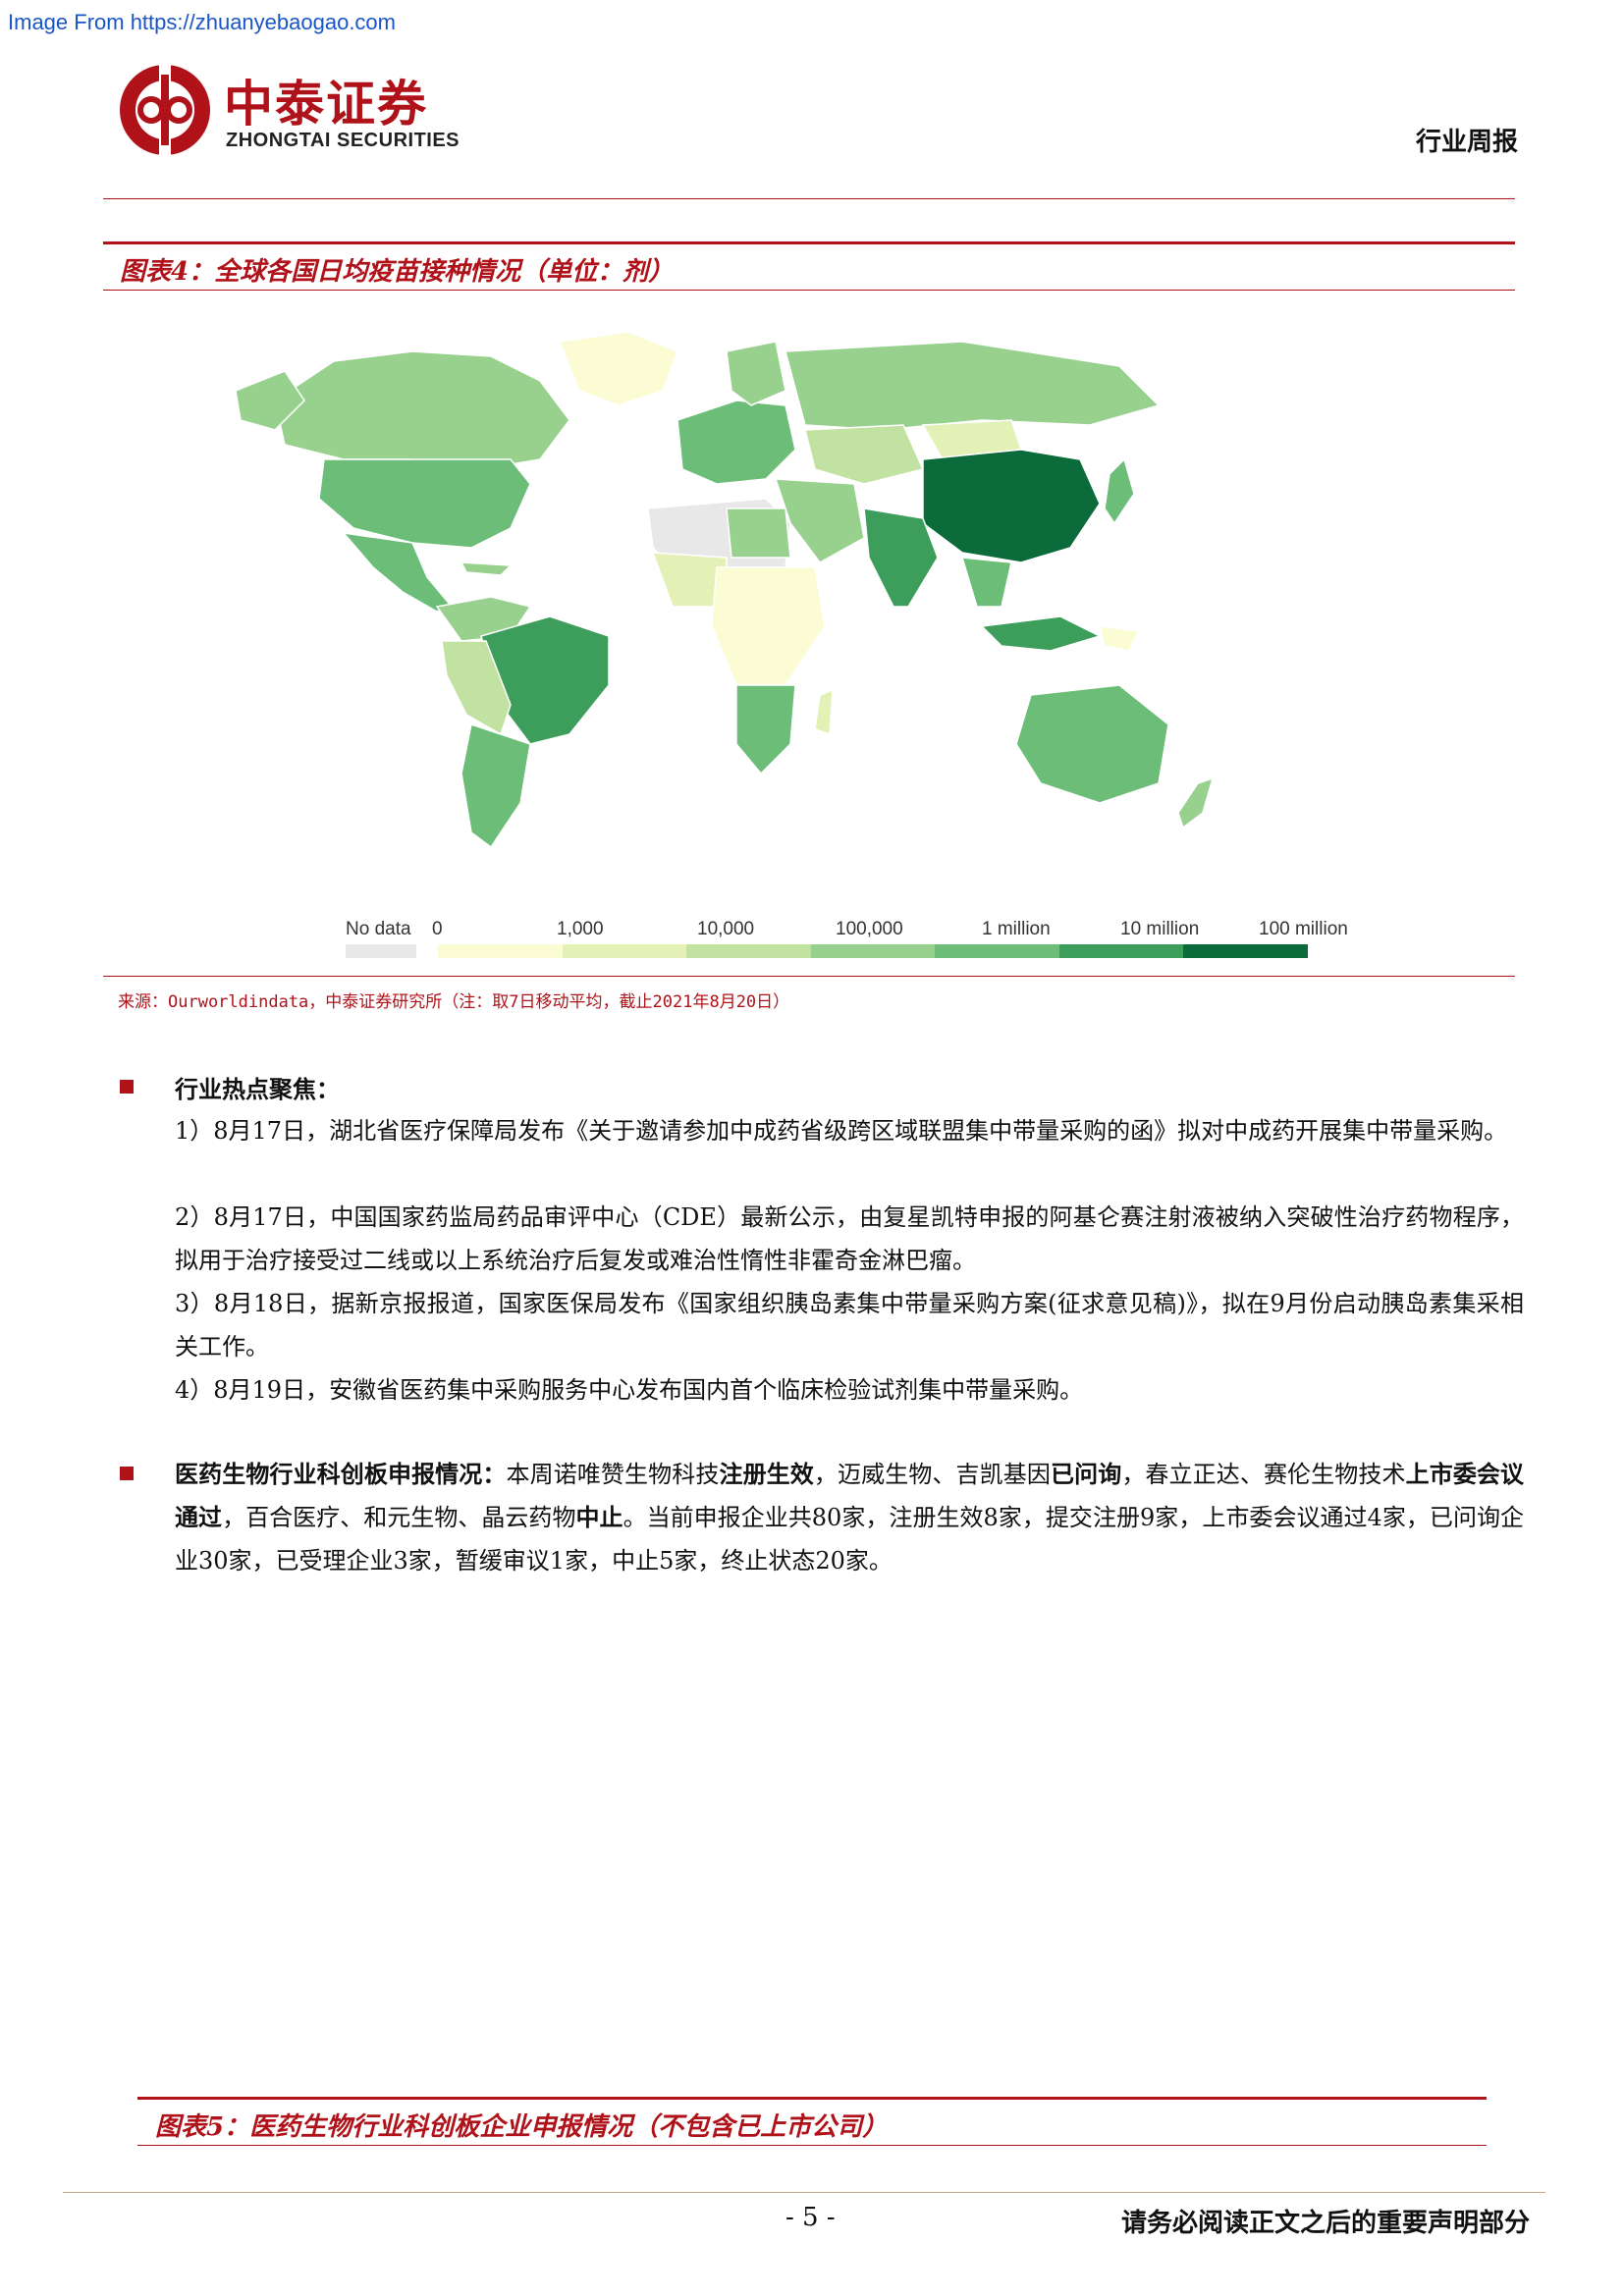 The width and height of the screenshot is (1624, 2296). Describe the element at coordinates (864, 454) in the screenshot. I see `map-region-central-asia` at that location.